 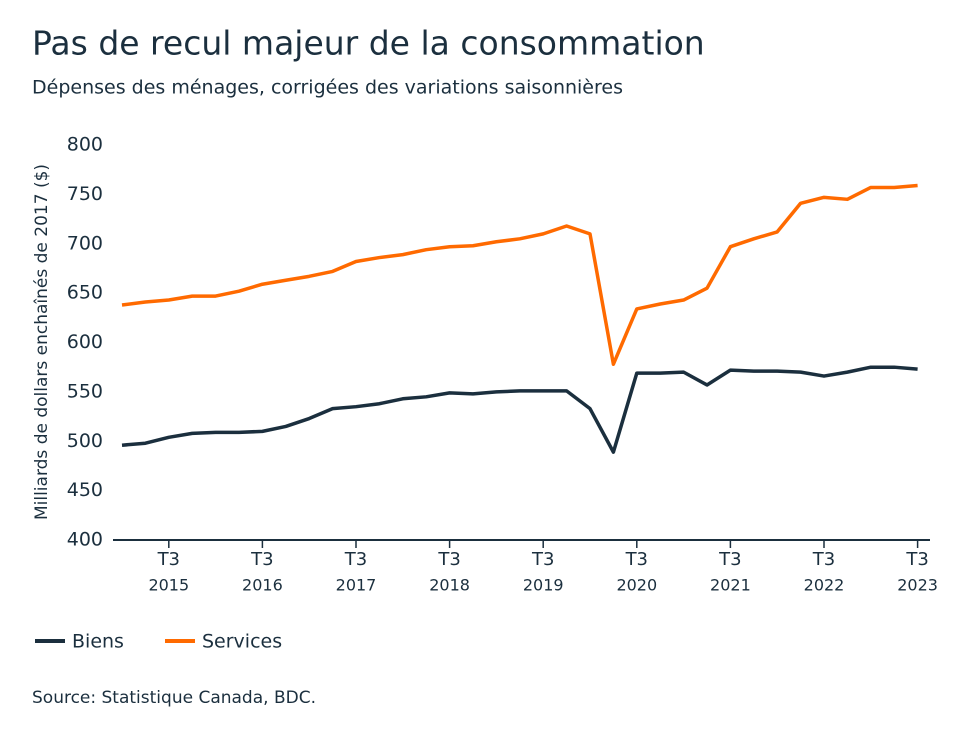 What do you see at coordinates (368, 43) in the screenshot?
I see `chart-title: Pas de recul majeur de la consommation` at bounding box center [368, 43].